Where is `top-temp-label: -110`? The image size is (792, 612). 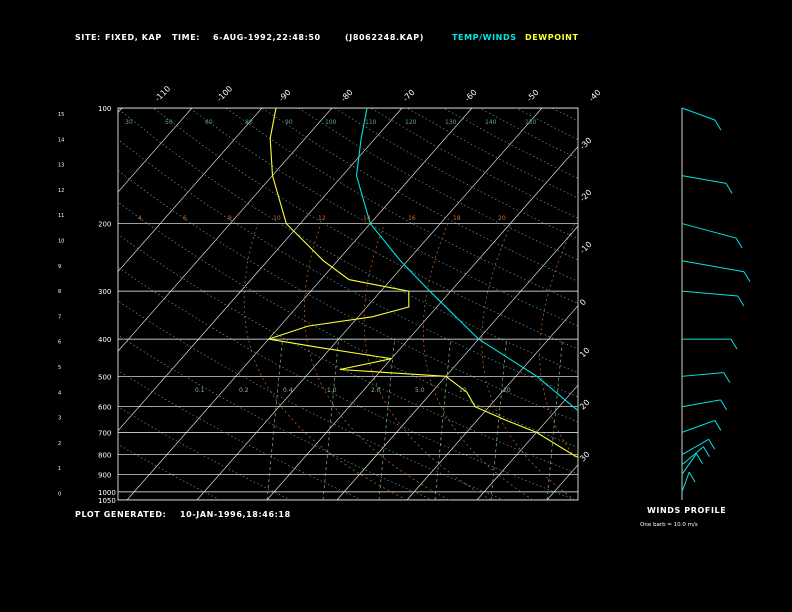 top-temp-label: -110 is located at coordinates (162, 93).